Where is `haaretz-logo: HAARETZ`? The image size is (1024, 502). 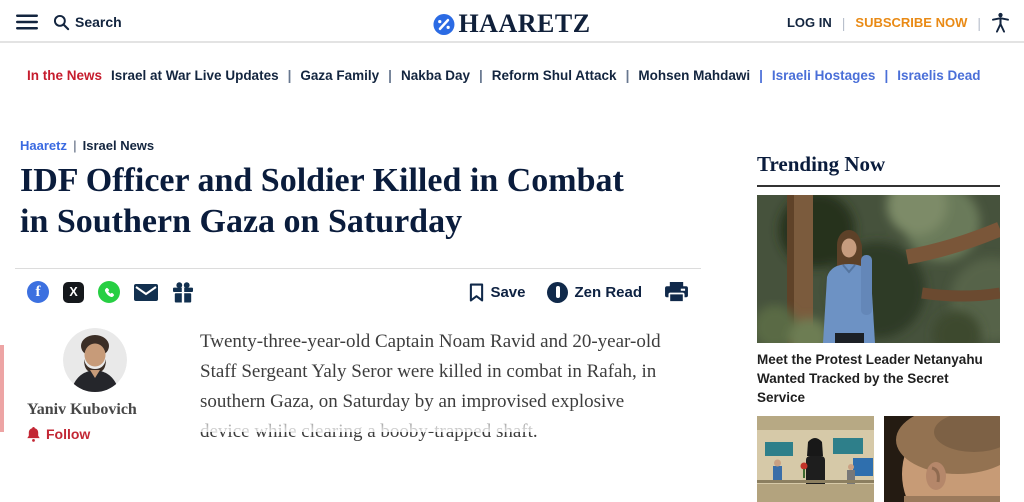 haaretz-logo: HAARETZ is located at coordinates (511, 24).